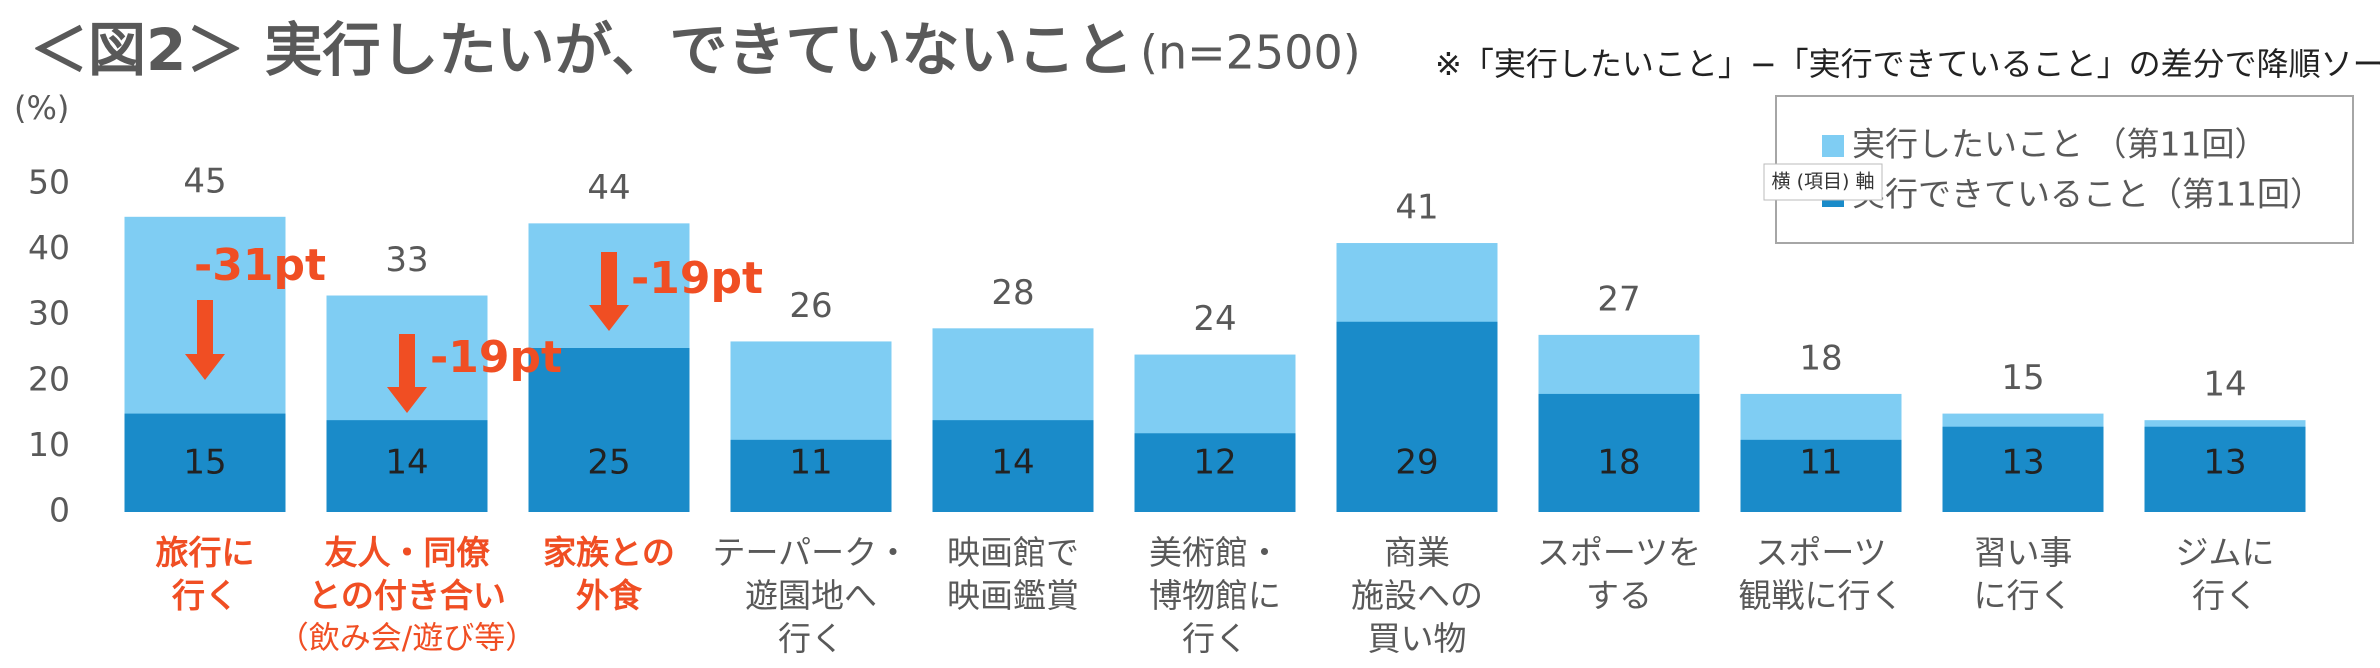 This screenshot has height=668, width=2380. Describe the element at coordinates (2087, 194) in the screenshot. I see `legend-label: 実行できていること（第11回）` at that location.